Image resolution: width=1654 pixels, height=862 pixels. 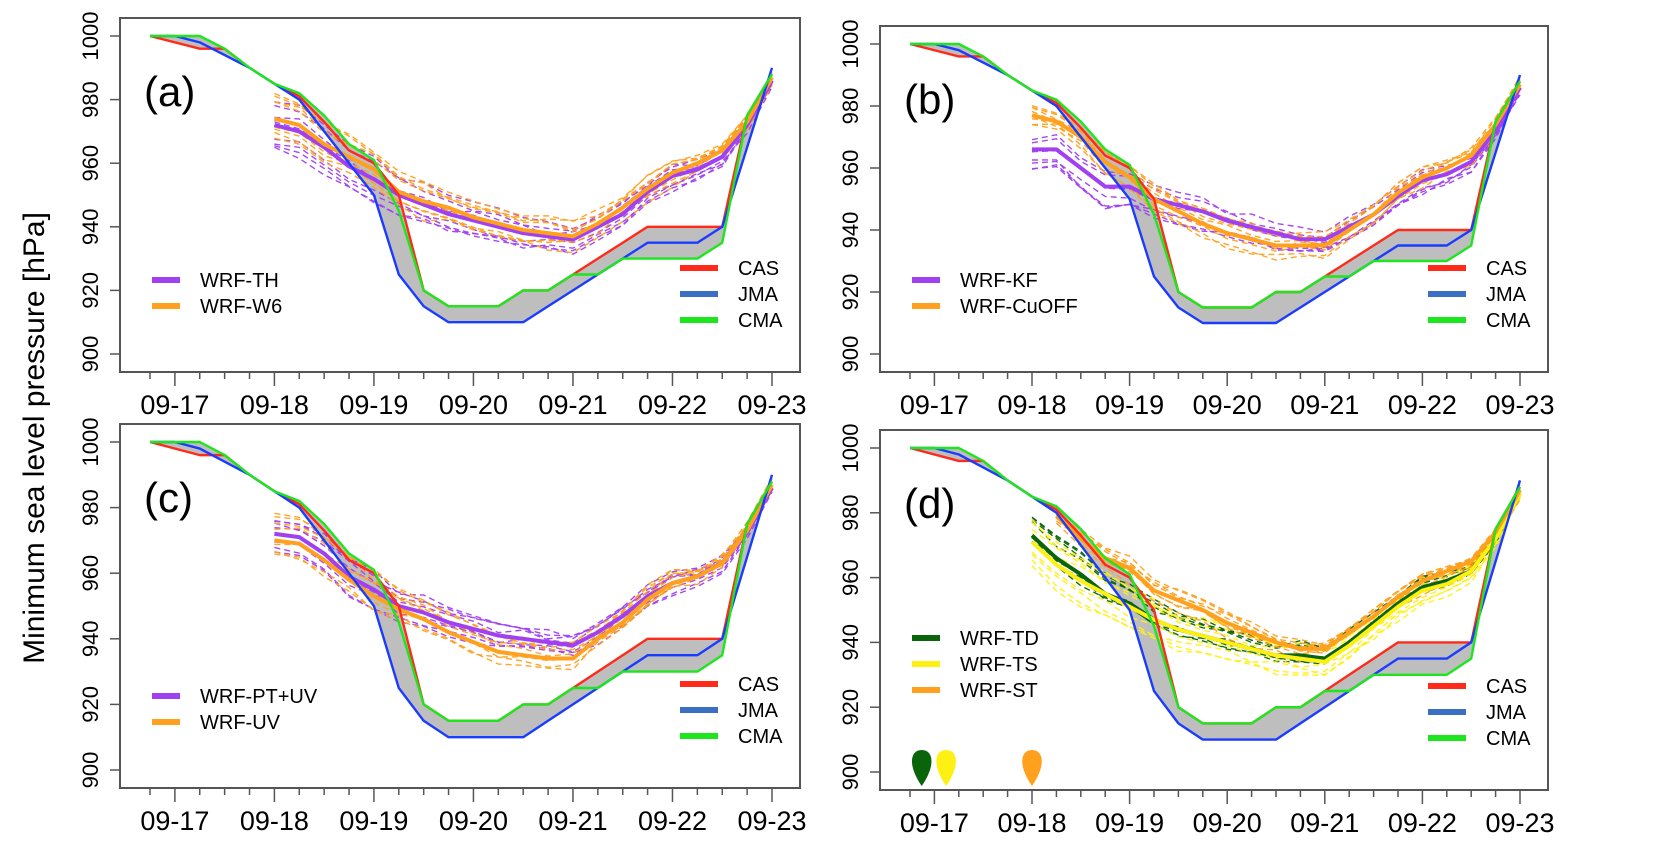 I want to click on legend-label: WRF-TD, so click(x=999, y=639).